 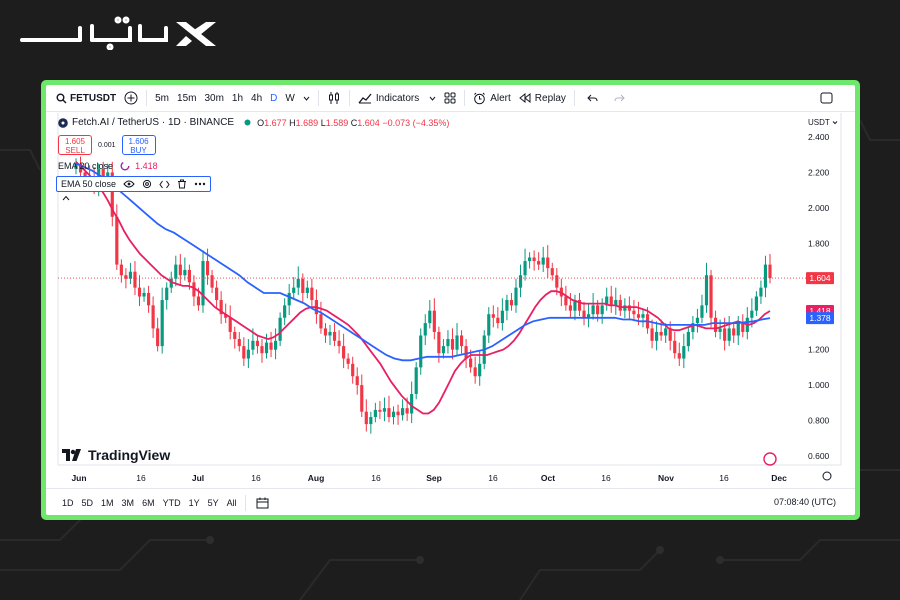 I want to click on interval-15m: 15m, so click(x=187, y=98).